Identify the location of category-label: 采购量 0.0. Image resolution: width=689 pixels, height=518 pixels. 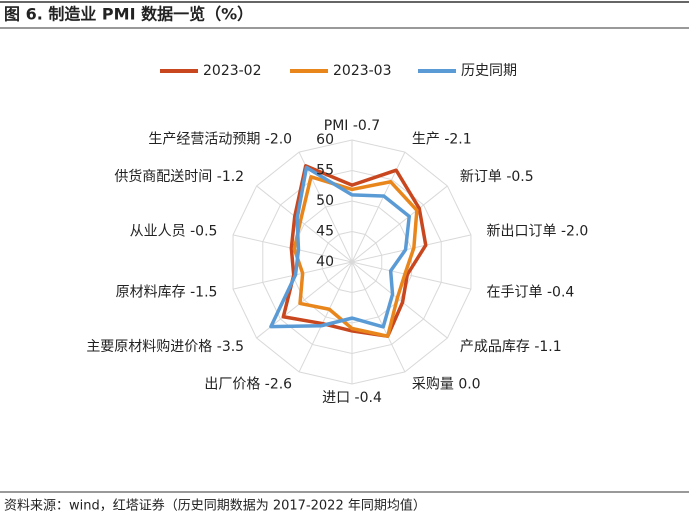
(446, 385).